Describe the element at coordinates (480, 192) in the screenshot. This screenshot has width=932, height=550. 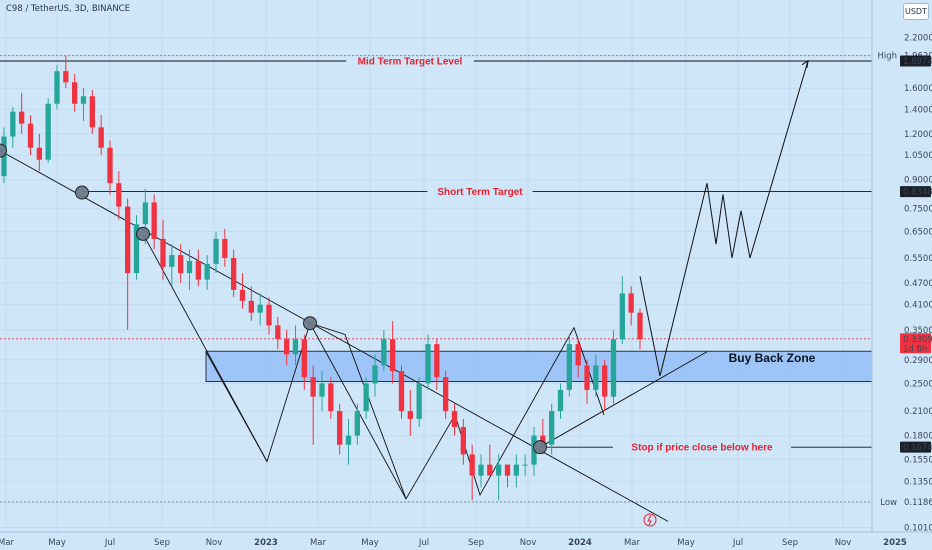
I see `short-term-target-label: Short Term Target` at that location.